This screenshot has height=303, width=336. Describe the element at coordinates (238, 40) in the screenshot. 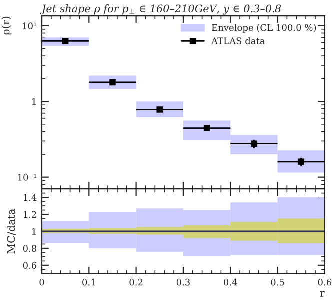

I see `legend-label: ATLAS data` at that location.